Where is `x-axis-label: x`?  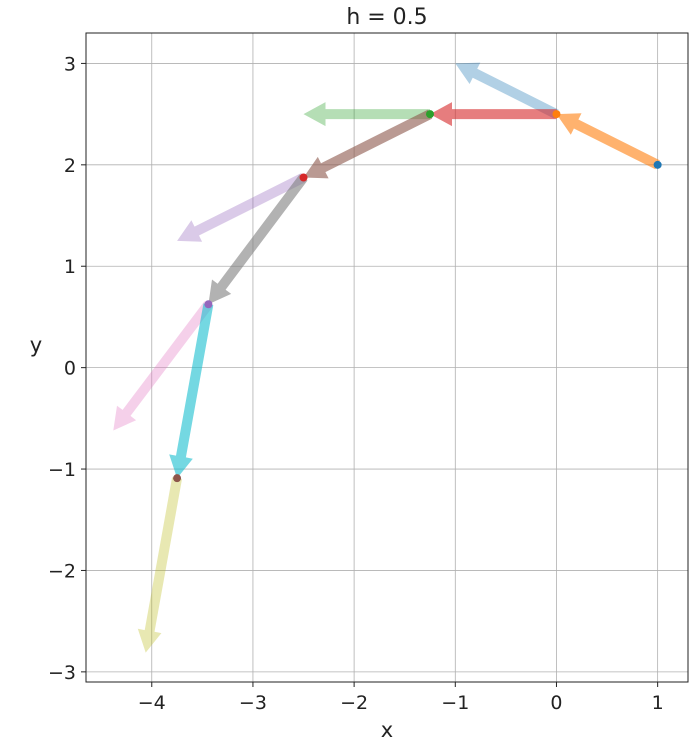
x-axis-label: x is located at coordinates (387, 730).